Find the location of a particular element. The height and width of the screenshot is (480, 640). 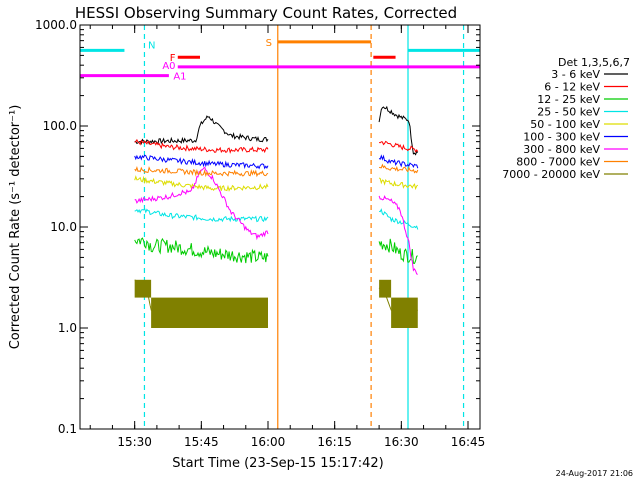

x-tick-label-2: 16:00 is located at coordinates (268, 442).